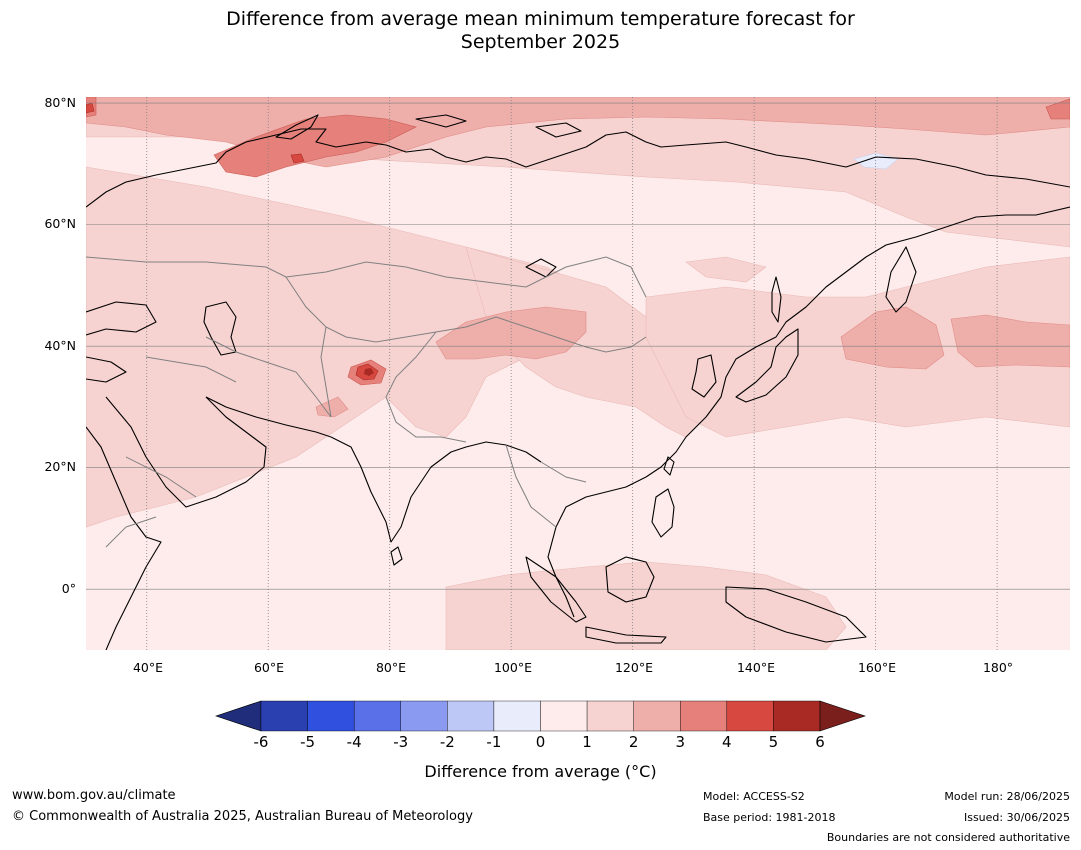 The width and height of the screenshot is (1081, 850). I want to click on lat-label-0: 0°, so click(68, 588).